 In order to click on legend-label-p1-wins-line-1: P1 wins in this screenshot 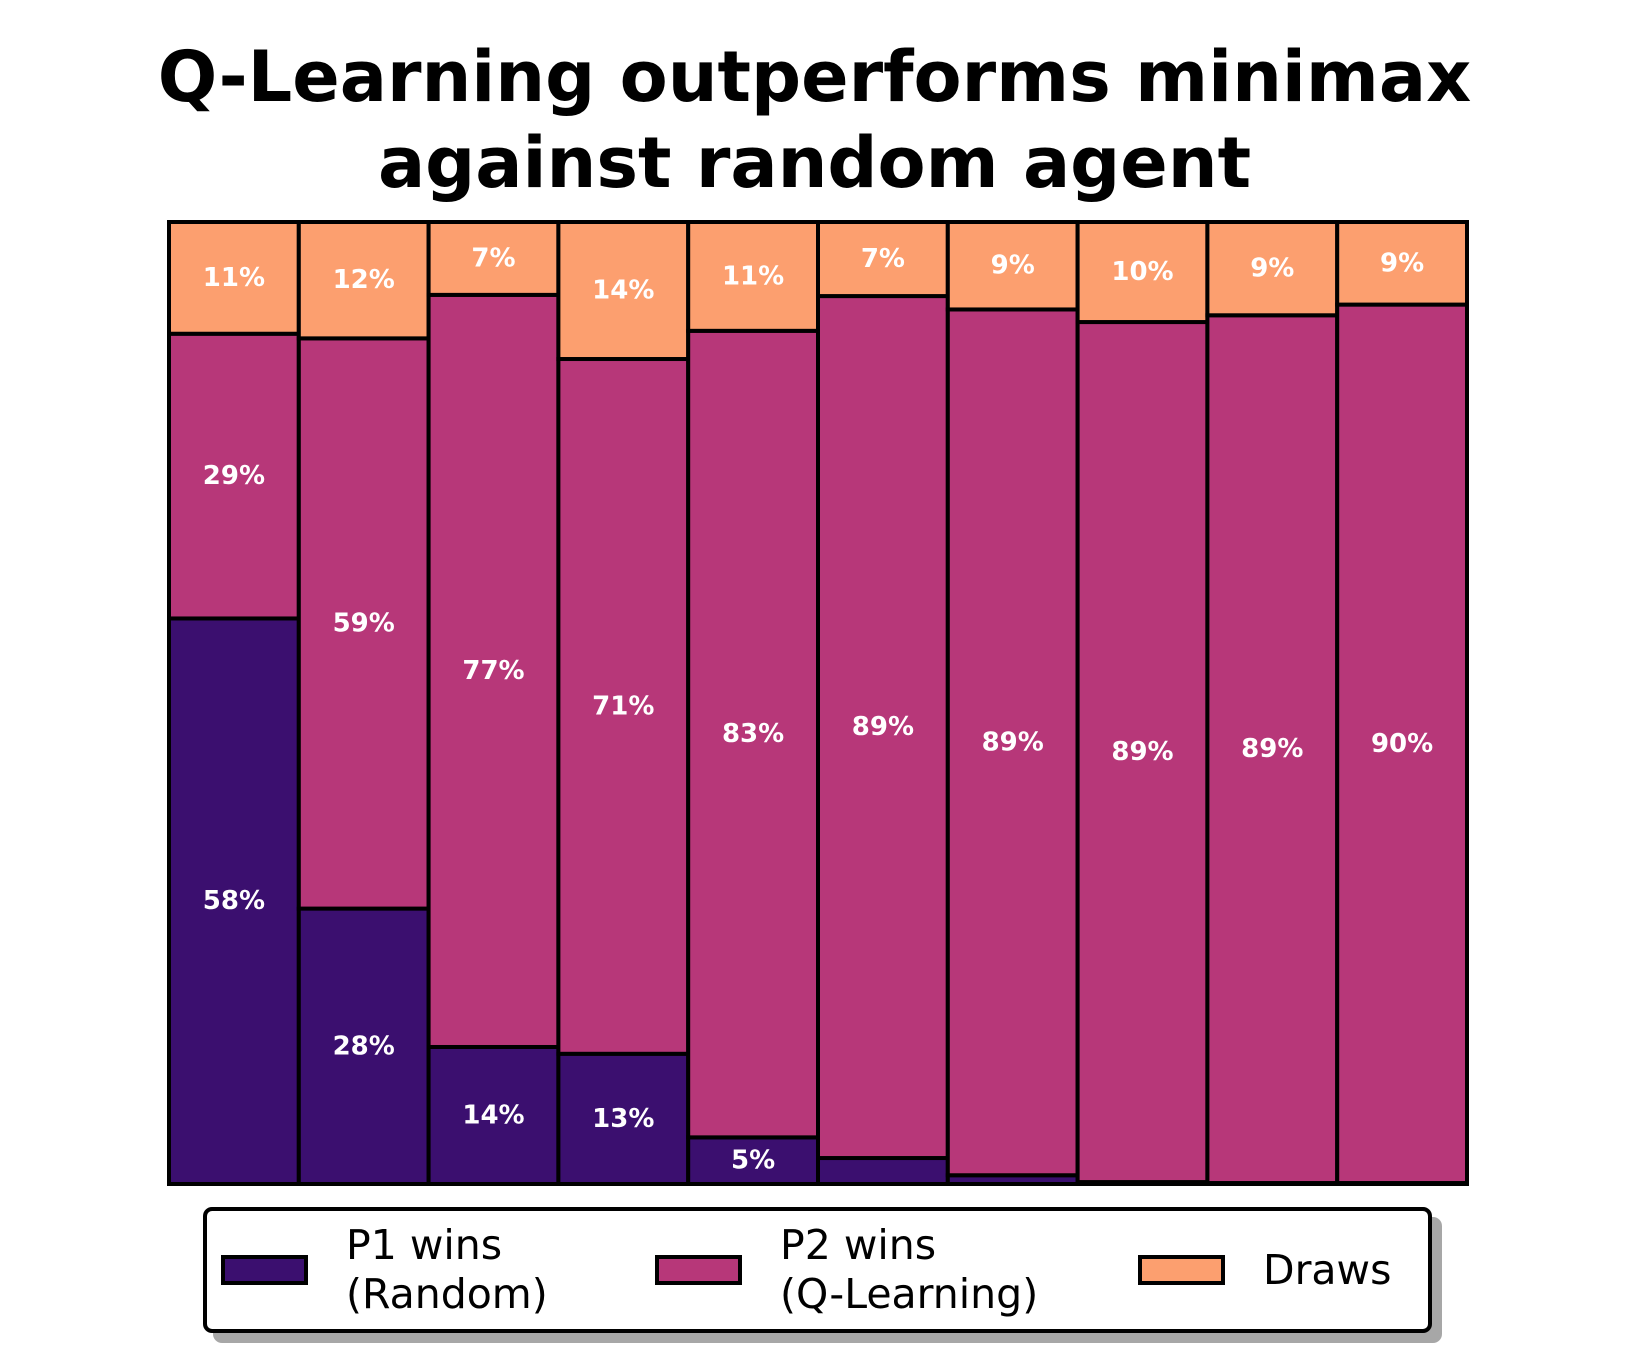, I will do `click(424, 1245)`.